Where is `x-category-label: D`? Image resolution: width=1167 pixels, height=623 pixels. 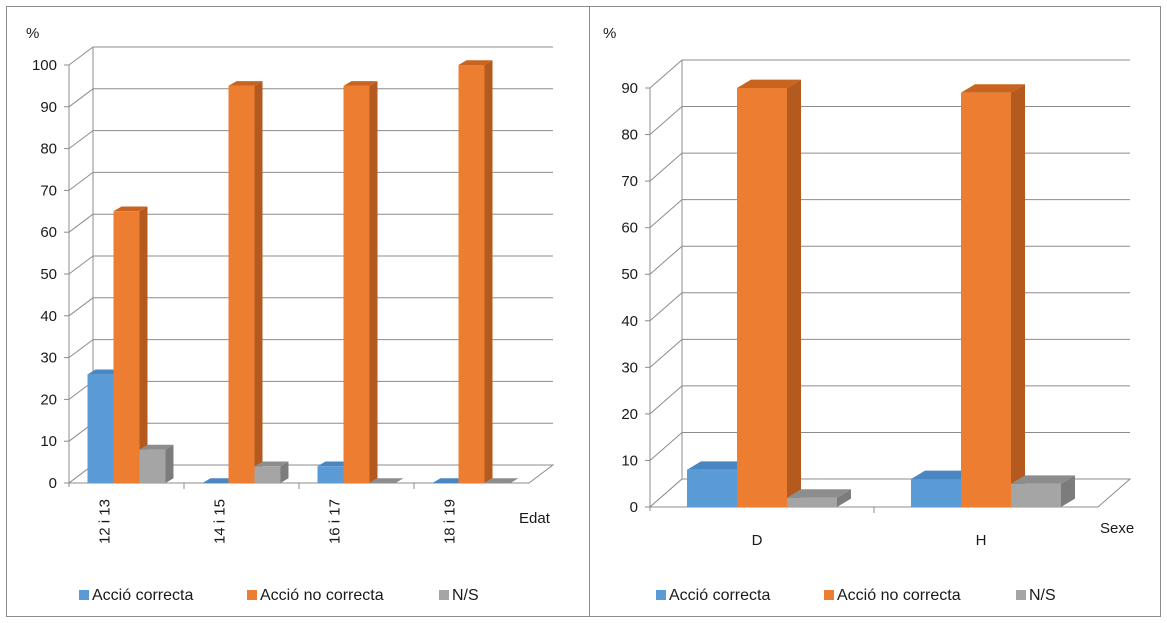
x-category-label: D is located at coordinates (757, 540).